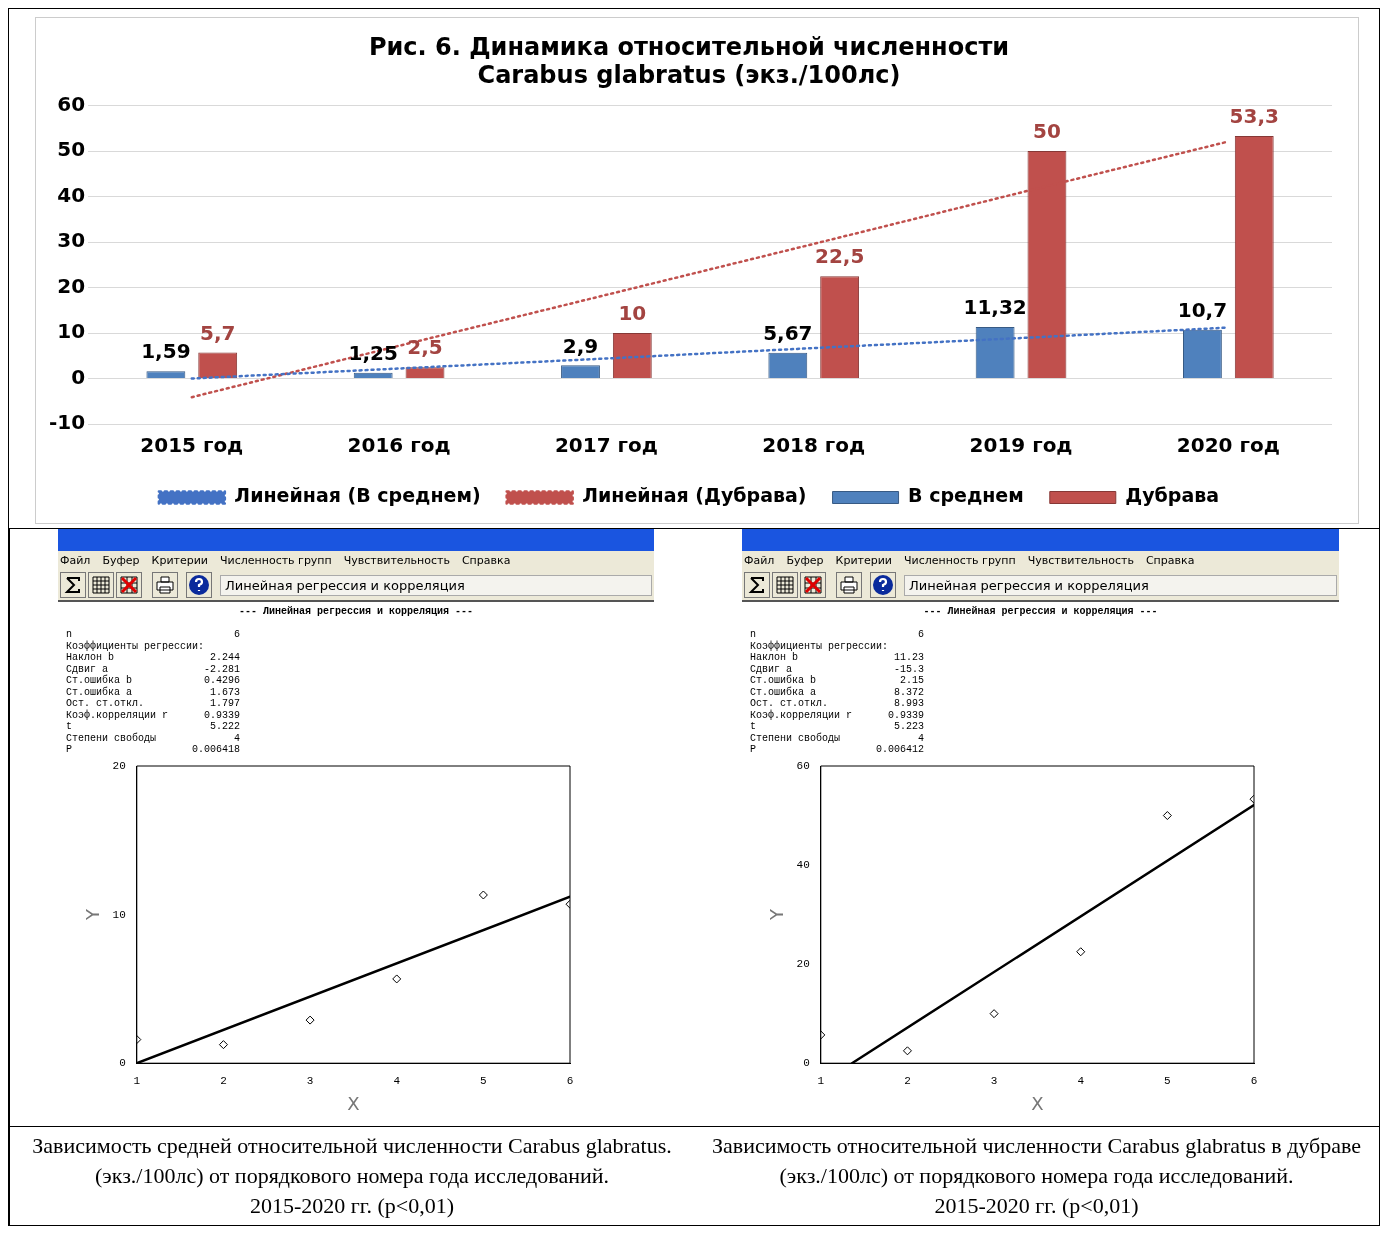  I want to click on legend-label: Дубрава, so click(1172, 495).